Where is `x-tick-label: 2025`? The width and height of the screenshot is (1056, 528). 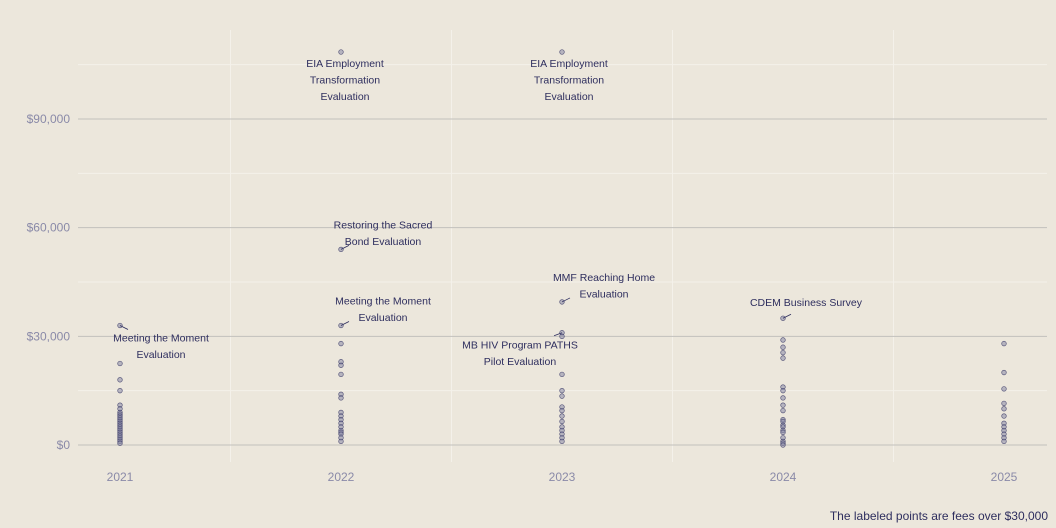
x-tick-label: 2025 is located at coordinates (1004, 477).